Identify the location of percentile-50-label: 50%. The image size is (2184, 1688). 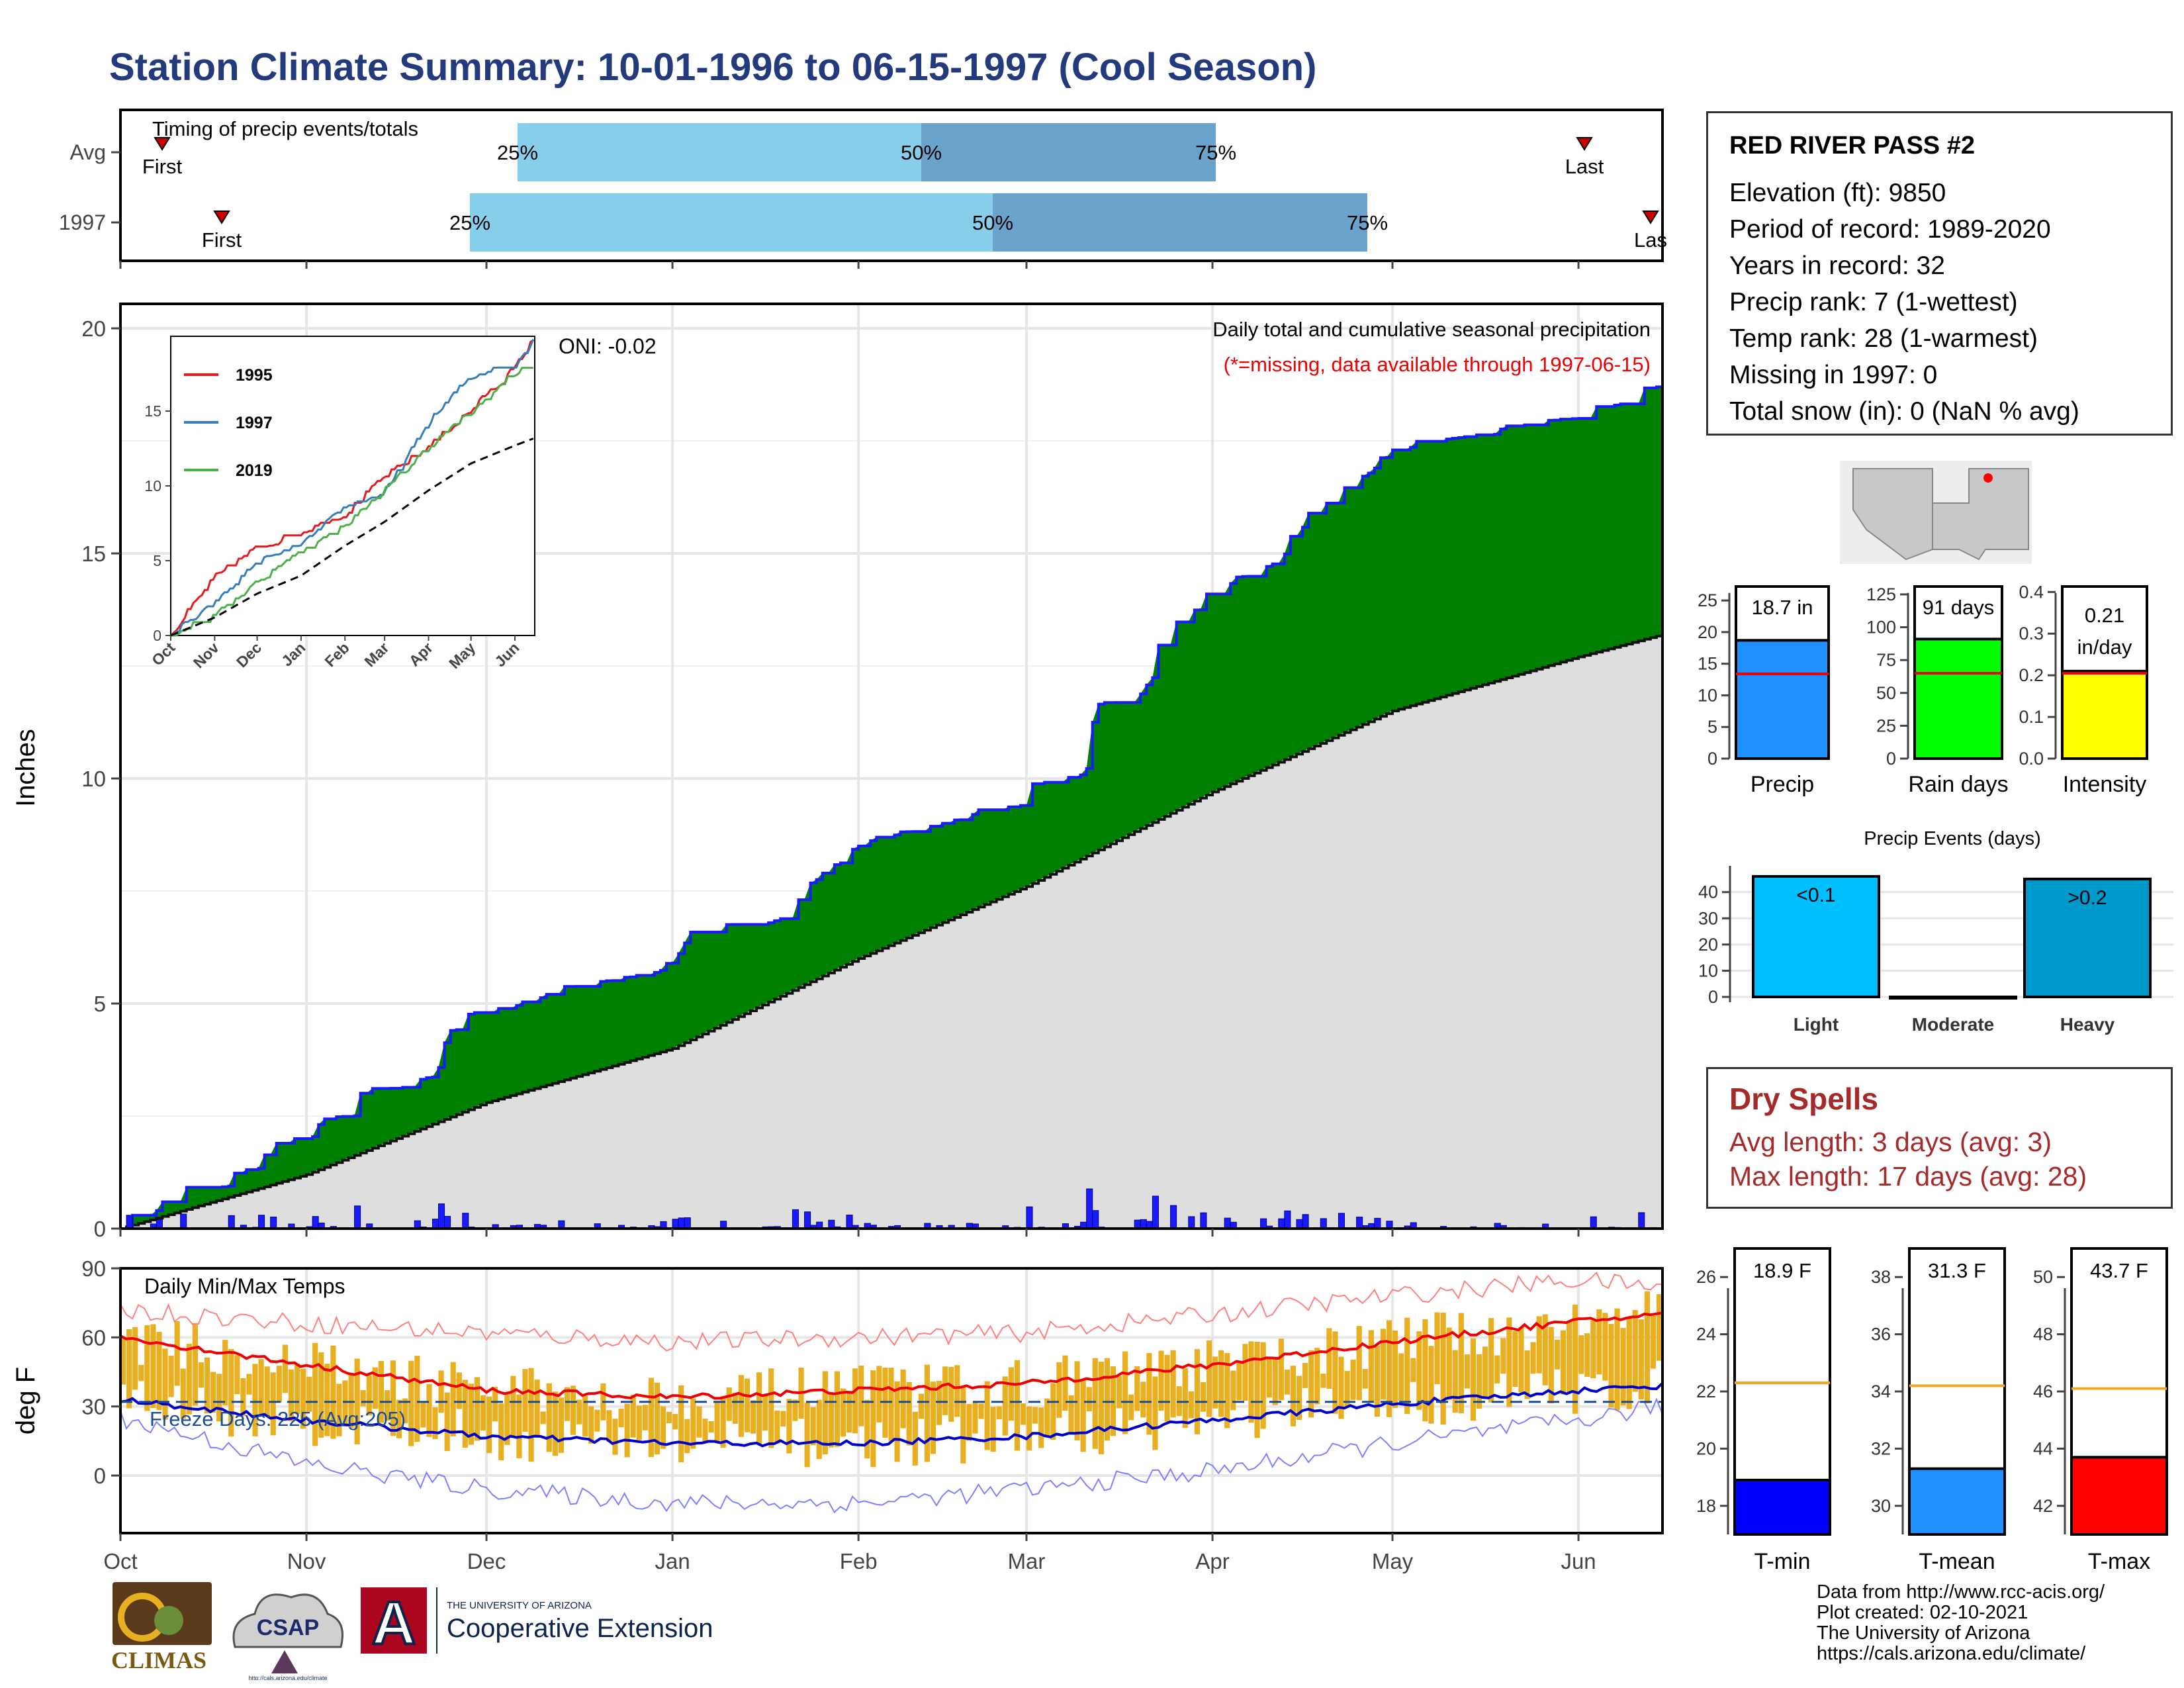
(921, 152).